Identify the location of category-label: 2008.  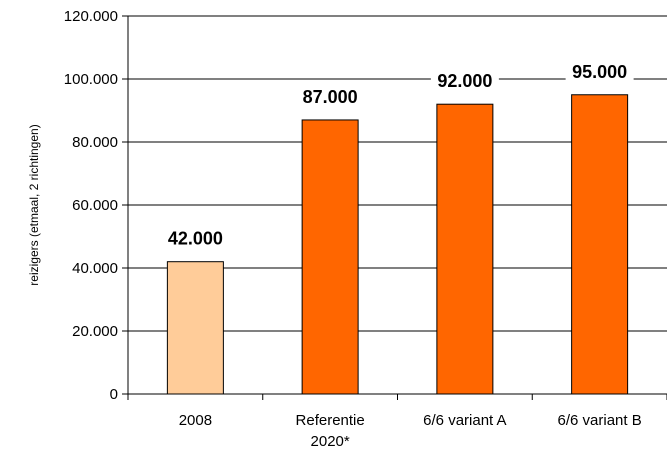
(195, 420).